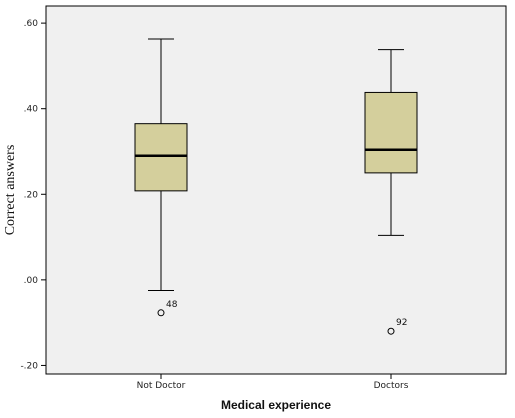 This screenshot has width=515, height=418. I want to click on x-tick-label: Not Doctor, so click(161, 386).